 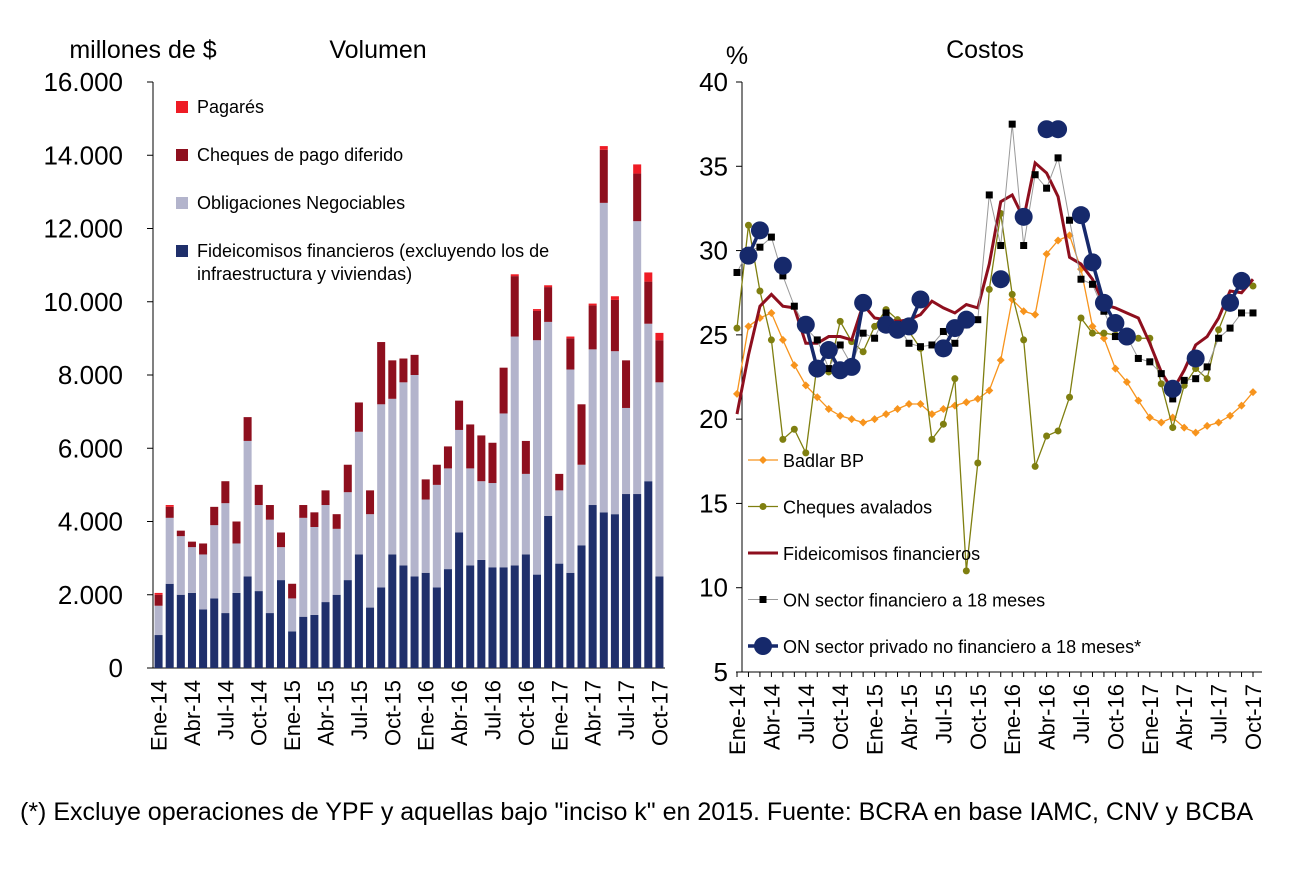 I want to click on x-tick-label: Jul-15, so click(x=943, y=714).